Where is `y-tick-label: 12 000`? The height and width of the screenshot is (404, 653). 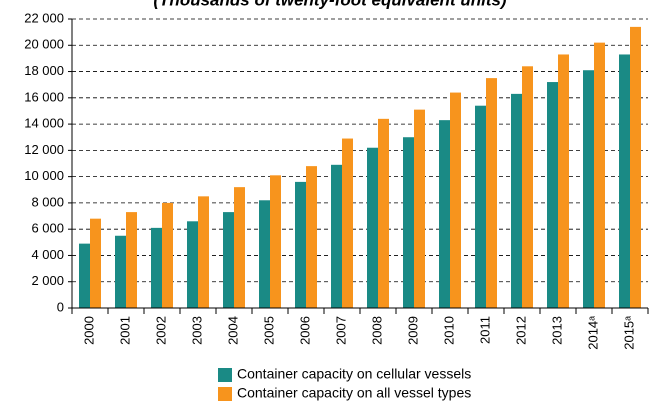 y-tick-label: 12 000 is located at coordinates (44, 149).